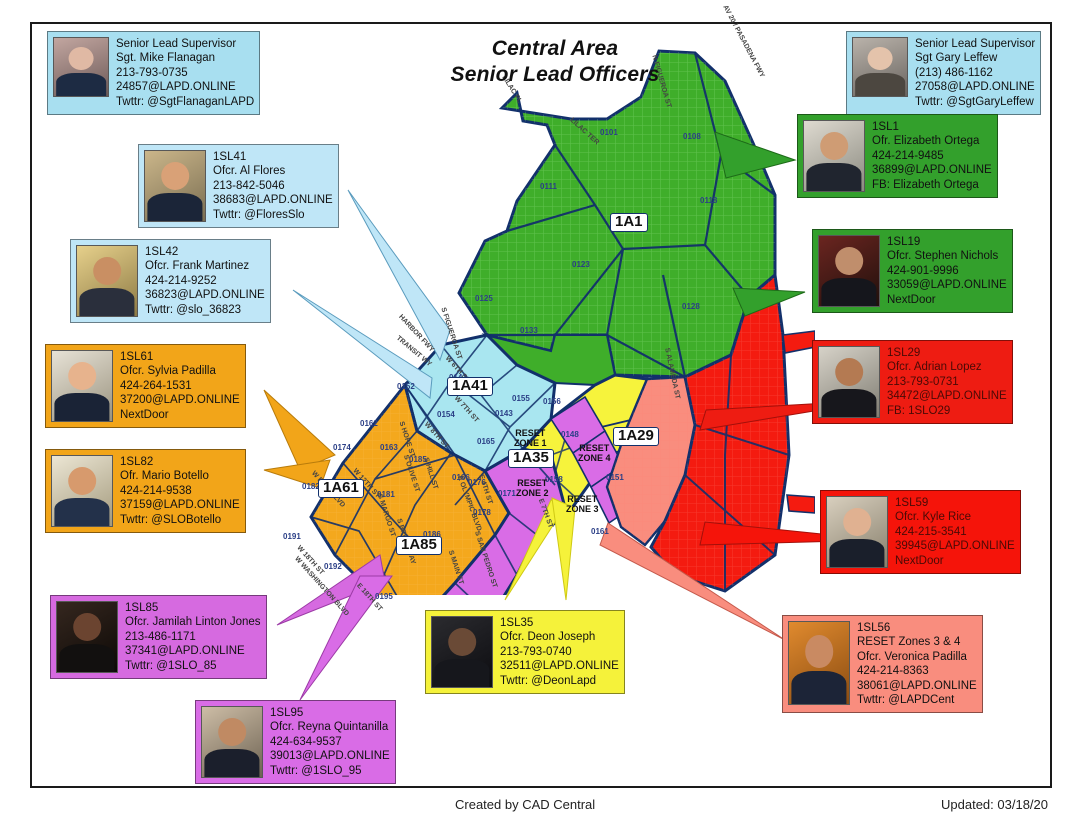  What do you see at coordinates (581, 264) in the screenshot?
I see `rd-number: 0123` at bounding box center [581, 264].